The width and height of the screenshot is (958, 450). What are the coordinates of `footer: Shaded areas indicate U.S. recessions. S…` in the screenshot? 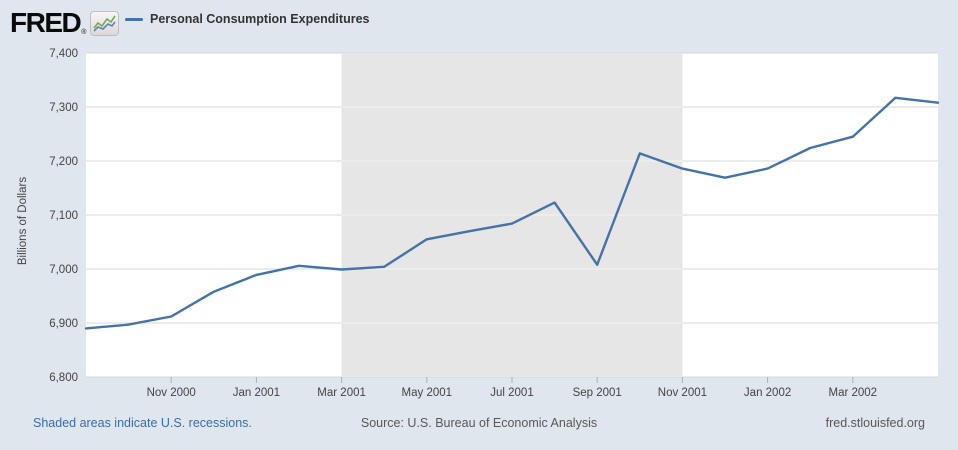 It's located at (479, 425).